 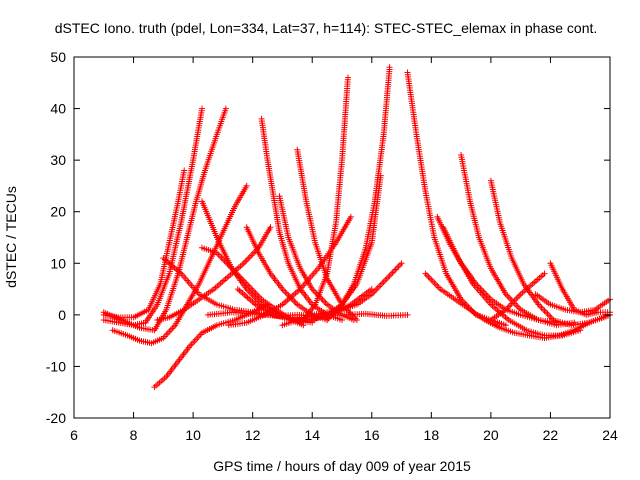 I want to click on x-tick-label: 10, so click(x=193, y=435).